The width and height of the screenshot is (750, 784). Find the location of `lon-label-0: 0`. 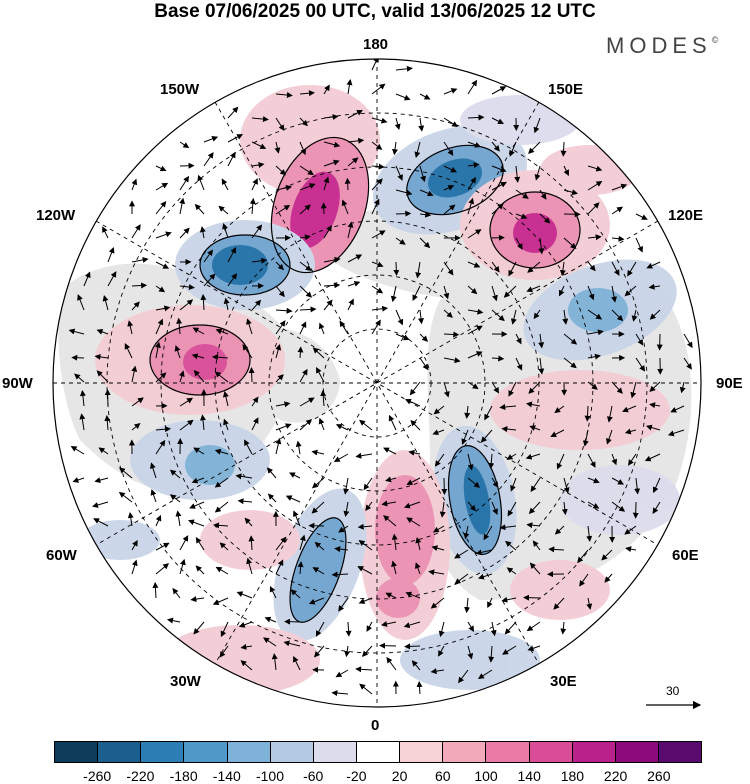

lon-label-0: 0 is located at coordinates (375, 725).